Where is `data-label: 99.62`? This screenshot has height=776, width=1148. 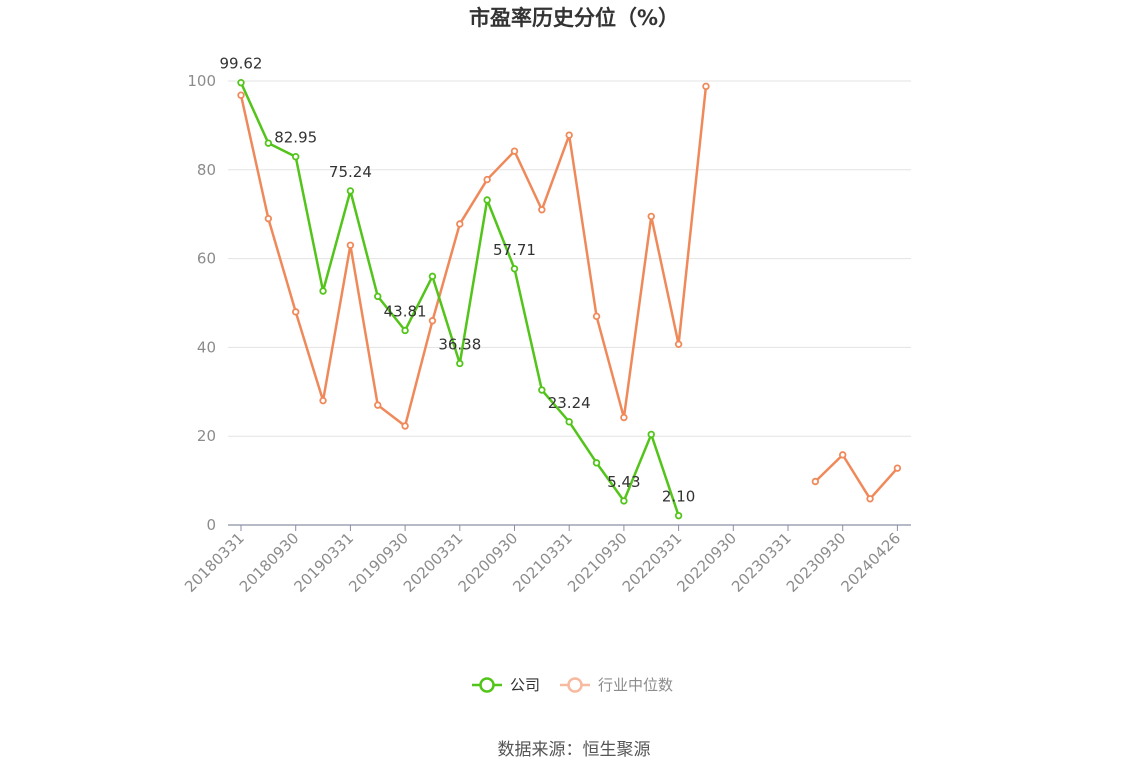 data-label: 99.62 is located at coordinates (241, 64).